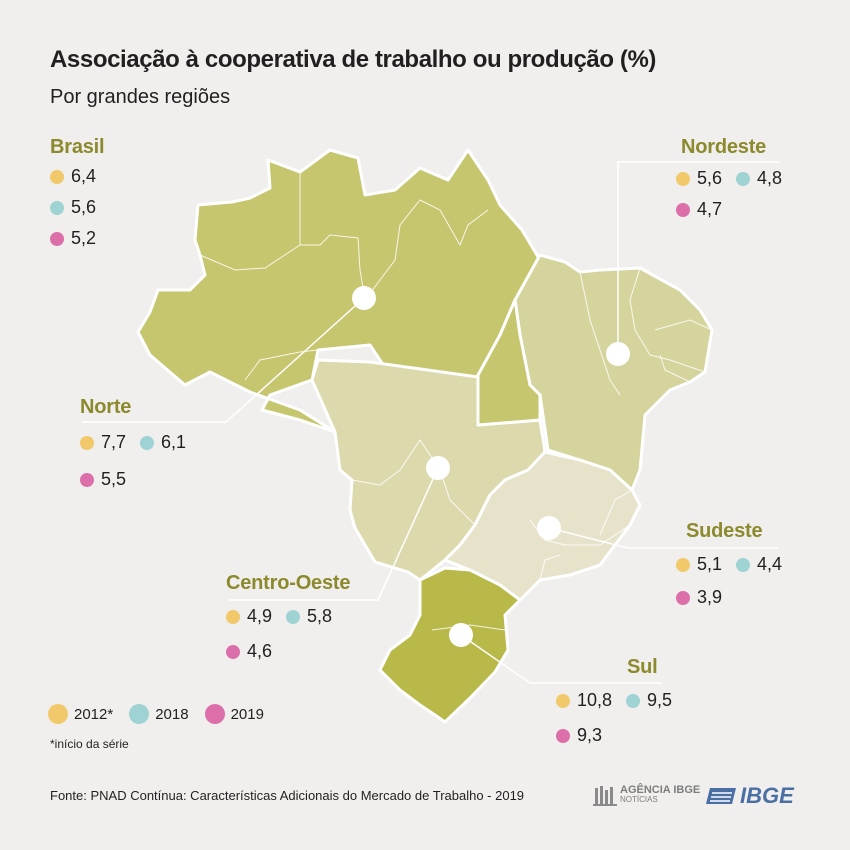  What do you see at coordinates (549, 528) in the screenshot?
I see `marker-sudeste` at bounding box center [549, 528].